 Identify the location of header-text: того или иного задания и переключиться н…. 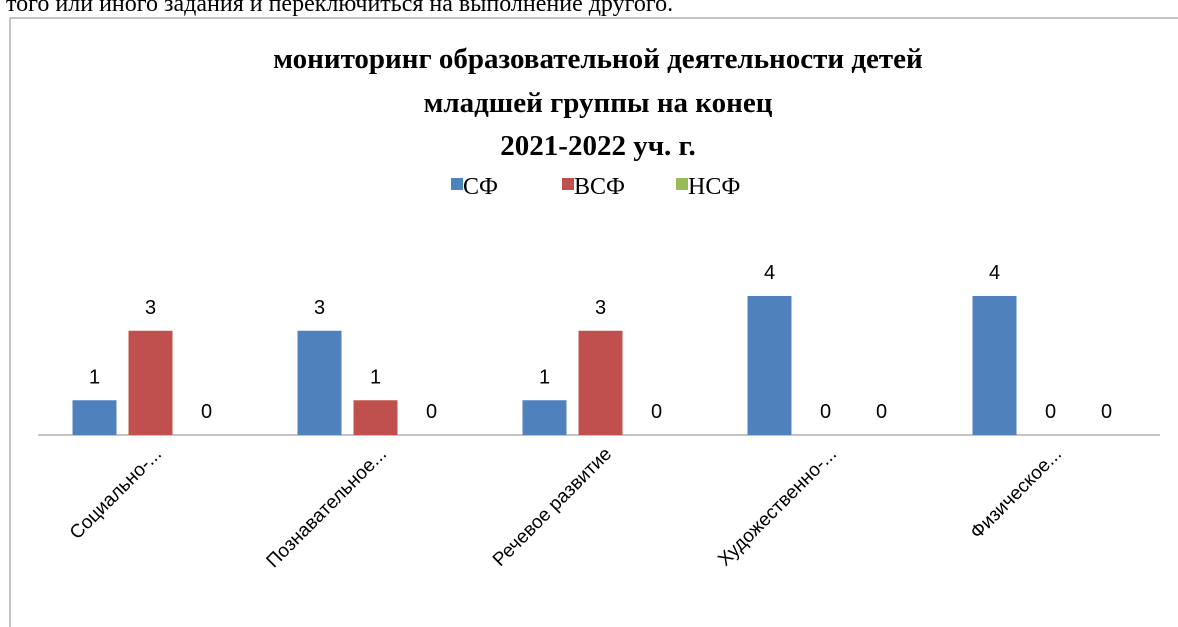
(339, 8).